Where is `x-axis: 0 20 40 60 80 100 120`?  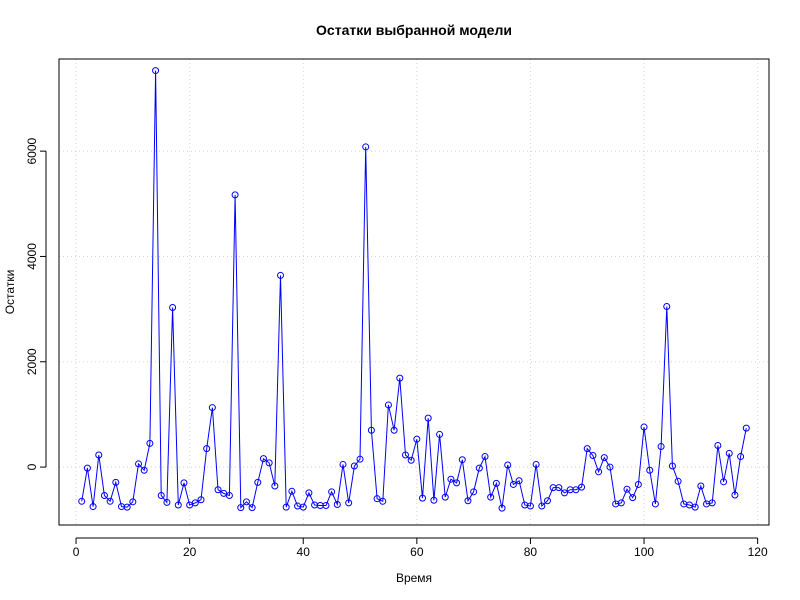 x-axis: 0 20 40 60 80 100 120 is located at coordinates (420, 548).